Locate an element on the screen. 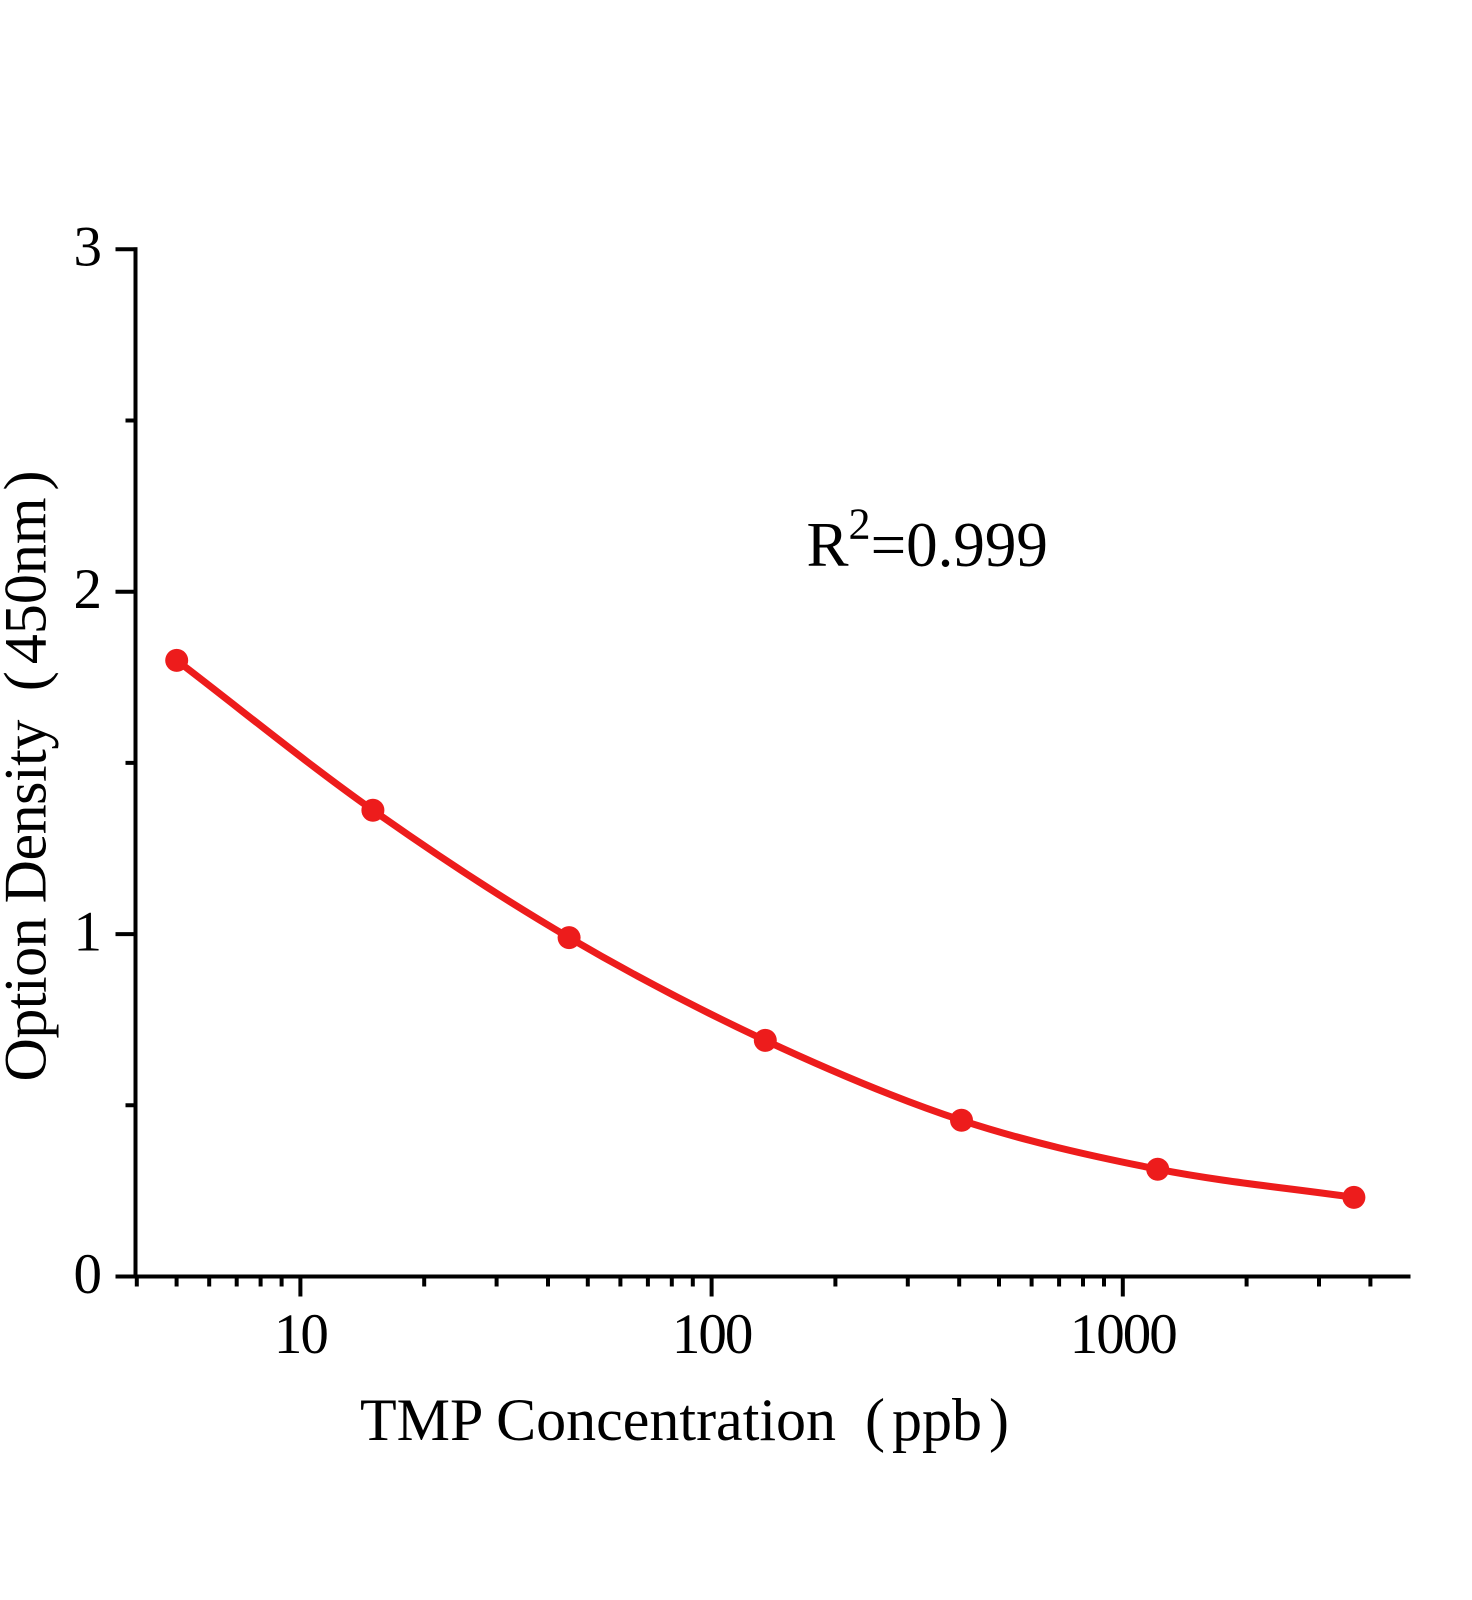 The image size is (1472, 1600). svg-text: 2 is located at coordinates (88, 589).